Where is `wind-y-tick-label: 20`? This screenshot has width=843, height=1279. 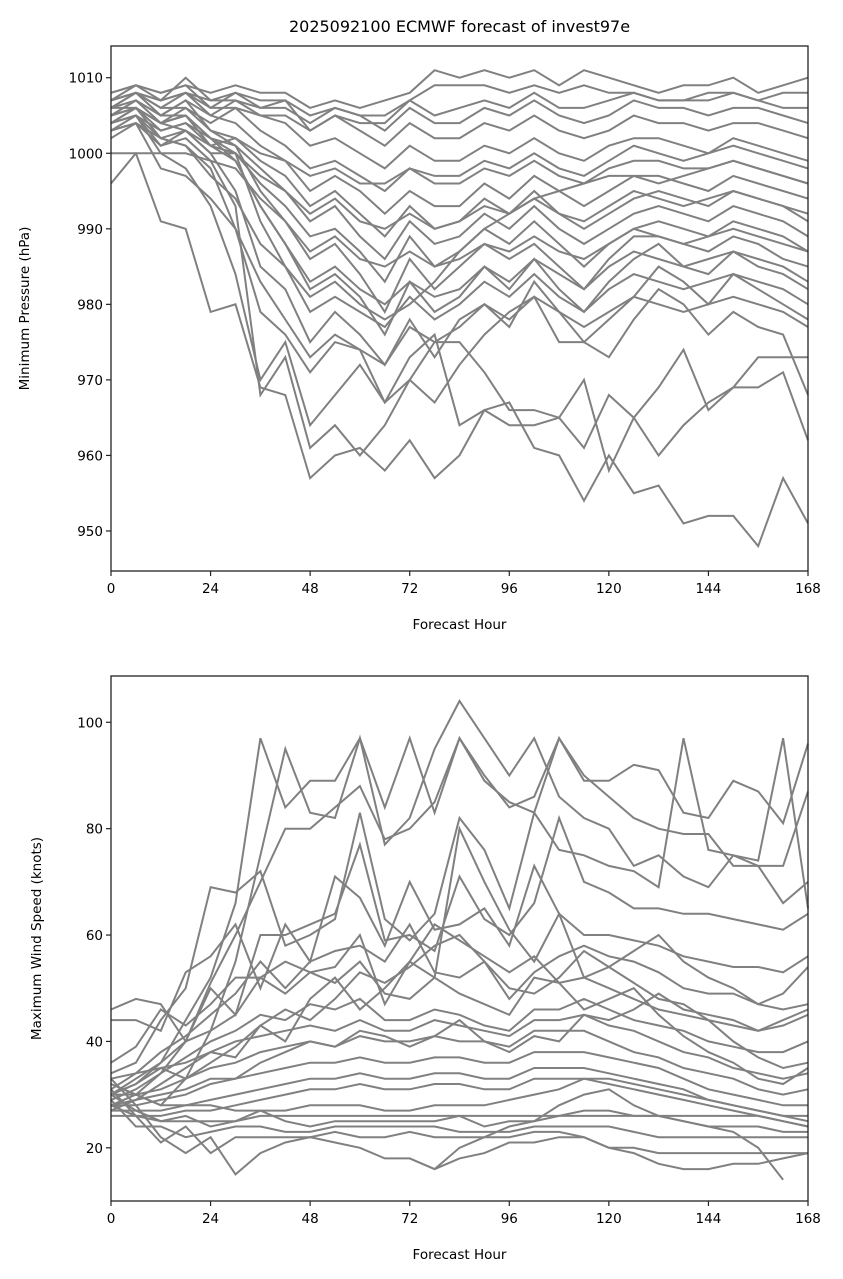 wind-y-tick-label: 20 is located at coordinates (94, 1149).